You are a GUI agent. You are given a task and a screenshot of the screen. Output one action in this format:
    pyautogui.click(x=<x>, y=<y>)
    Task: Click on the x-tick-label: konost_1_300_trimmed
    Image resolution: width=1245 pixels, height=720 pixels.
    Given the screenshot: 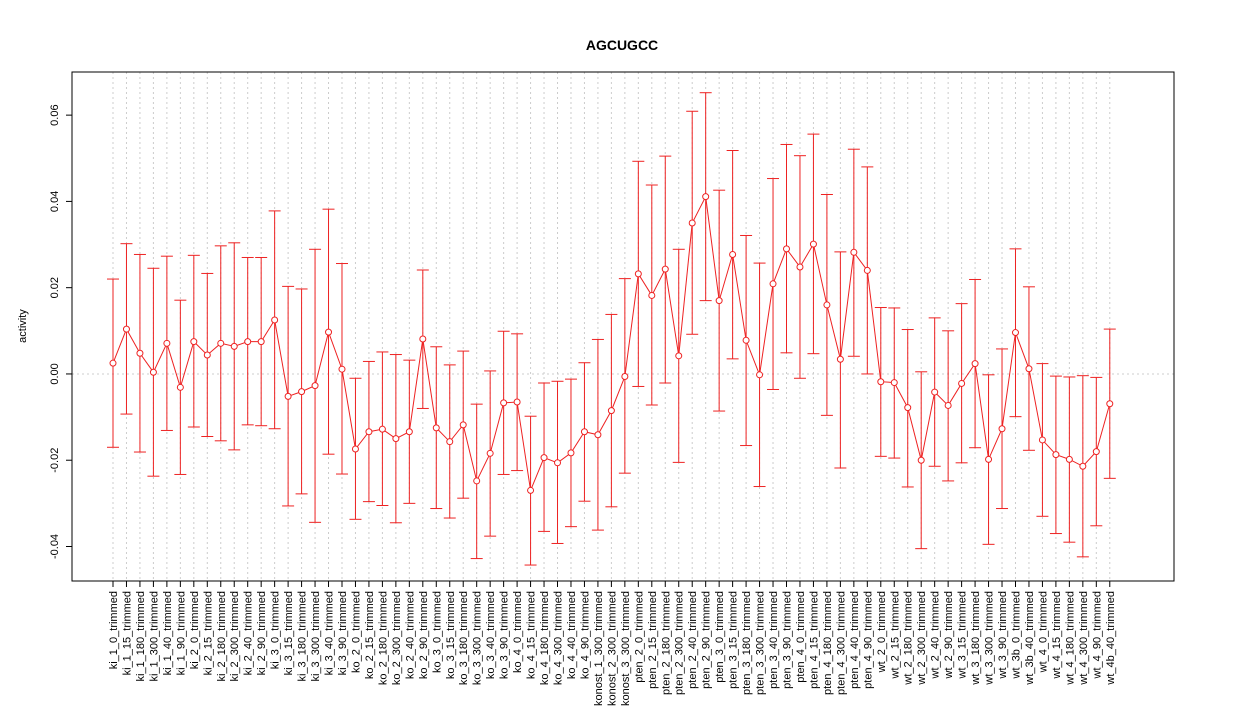 What is the action you would take?
    pyautogui.click(x=599, y=648)
    